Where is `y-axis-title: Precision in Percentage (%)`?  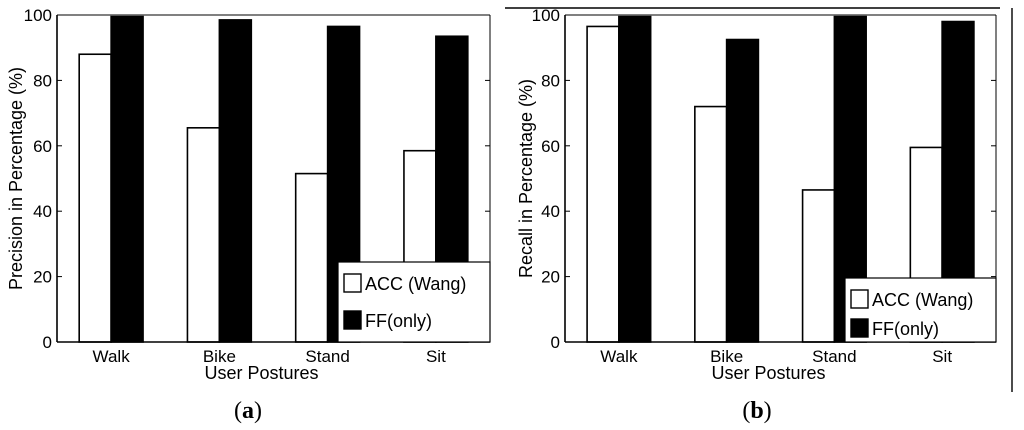
y-axis-title: Precision in Percentage (%) is located at coordinates (16, 178).